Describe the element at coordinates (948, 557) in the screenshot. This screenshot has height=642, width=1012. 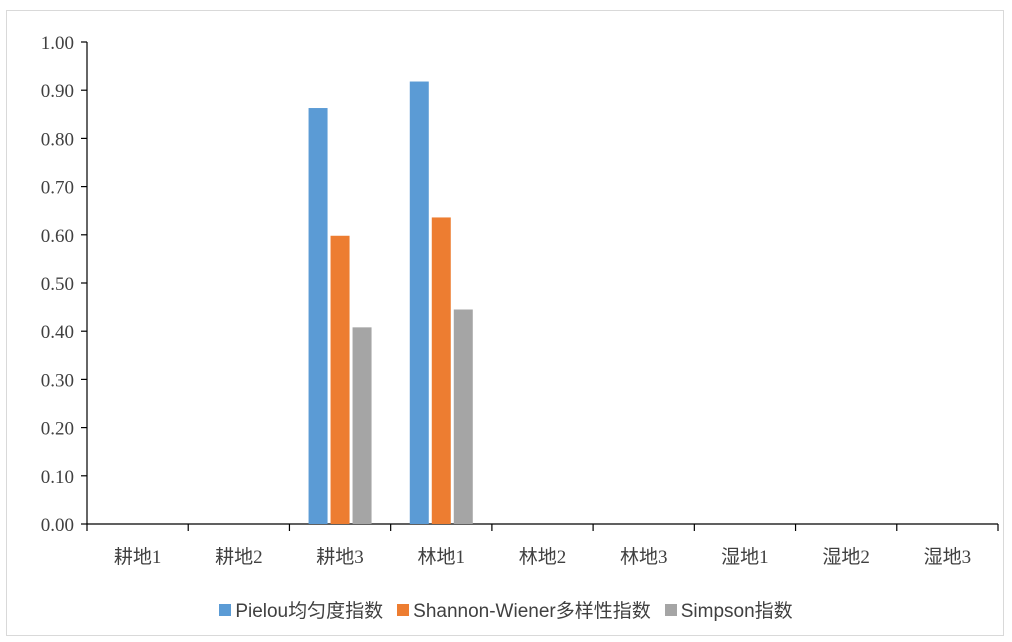
I see `x-tick-label: 湿地3` at that location.